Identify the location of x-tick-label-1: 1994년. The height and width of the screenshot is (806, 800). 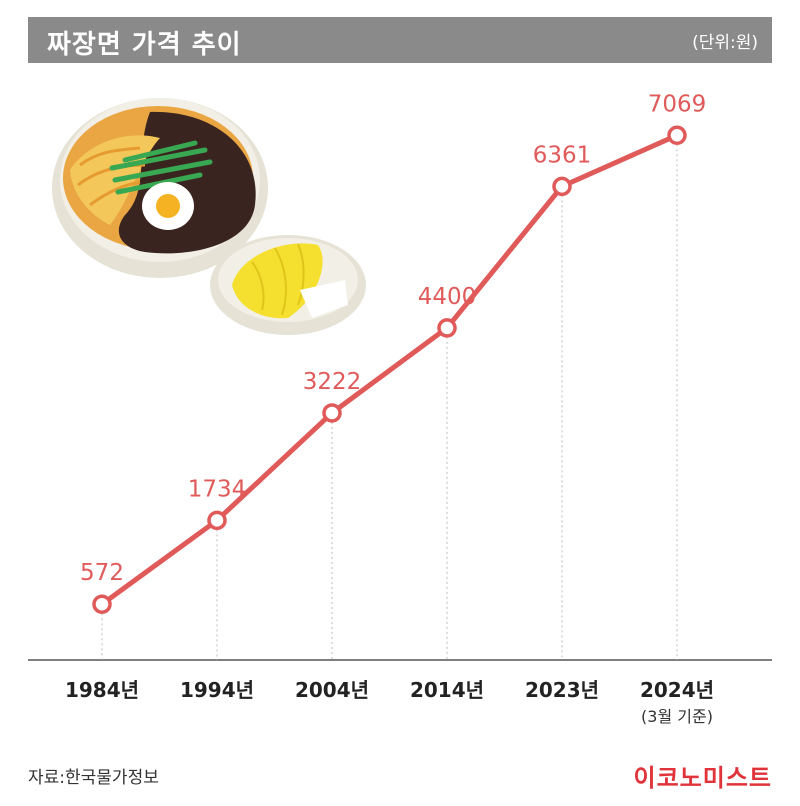
(217, 690).